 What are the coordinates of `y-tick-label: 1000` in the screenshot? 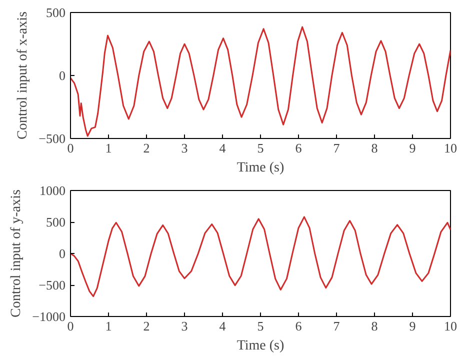 It's located at (53, 190).